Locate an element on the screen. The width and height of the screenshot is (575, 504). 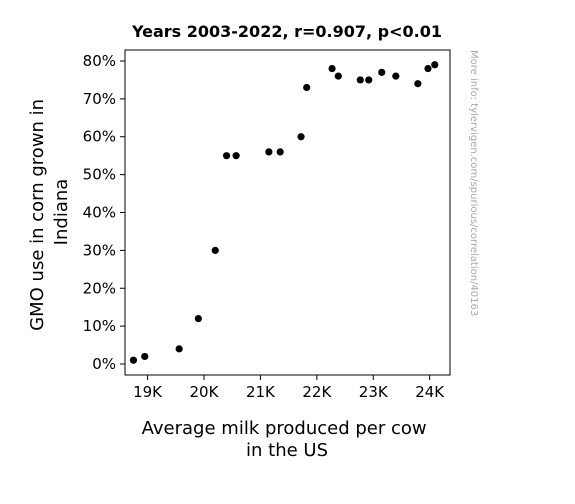
y-axis-label: GMO use in corn grown in Indiana is located at coordinates (49, 212).